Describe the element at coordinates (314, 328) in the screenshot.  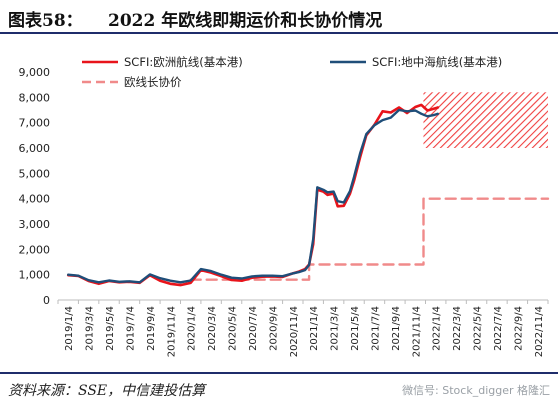
I see `x-tick-label: 2021/1/4` at that location.